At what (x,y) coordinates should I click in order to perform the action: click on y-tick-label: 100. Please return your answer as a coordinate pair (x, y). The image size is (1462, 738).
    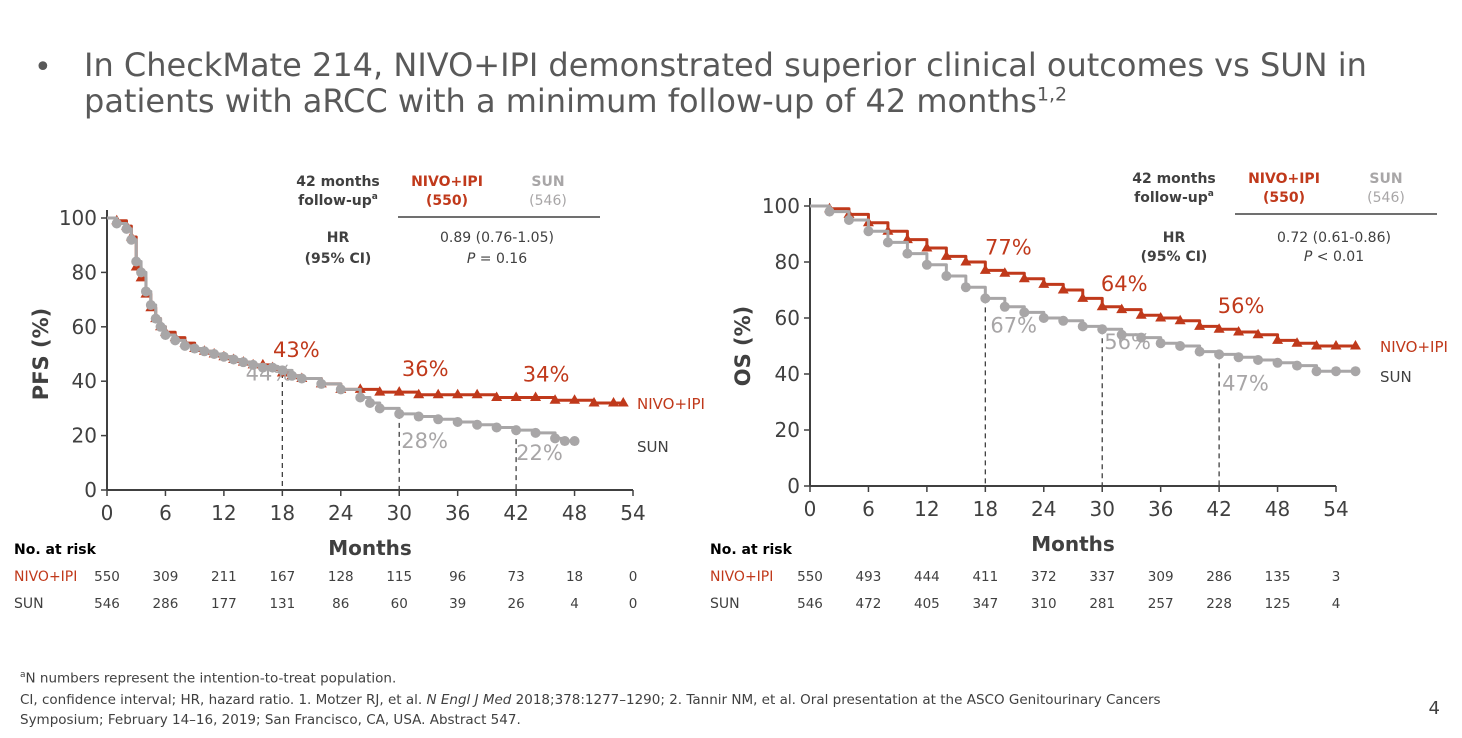
    Looking at the image, I should click on (781, 206).